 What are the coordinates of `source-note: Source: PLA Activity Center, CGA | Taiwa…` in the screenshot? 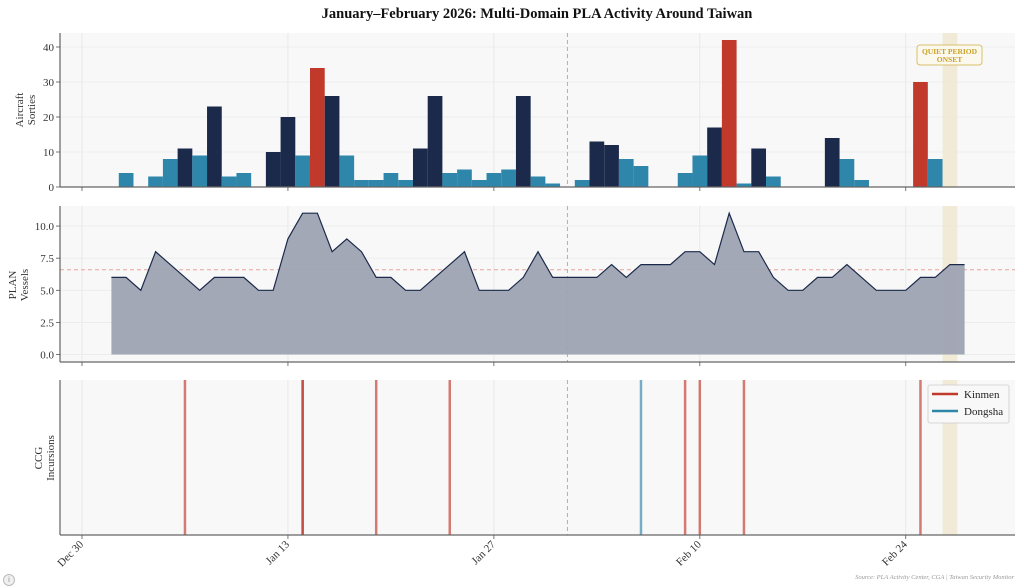 It's located at (934, 577).